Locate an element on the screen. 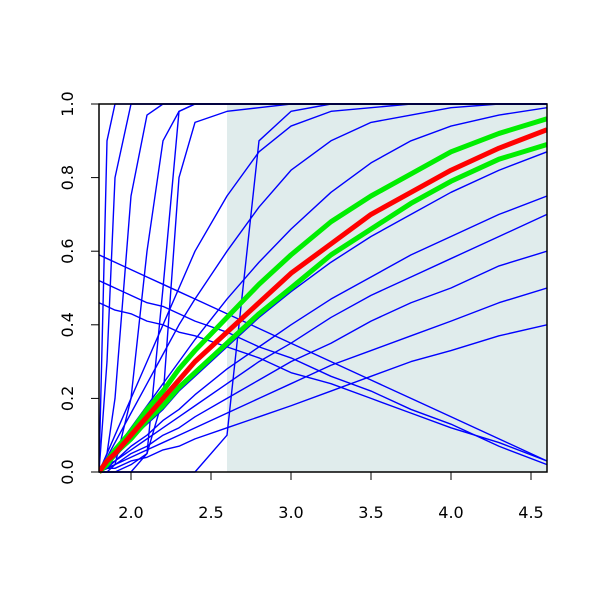 Image resolution: width=600 pixels, height=604 pixels. x-tick-label: 3.5 is located at coordinates (370, 512).